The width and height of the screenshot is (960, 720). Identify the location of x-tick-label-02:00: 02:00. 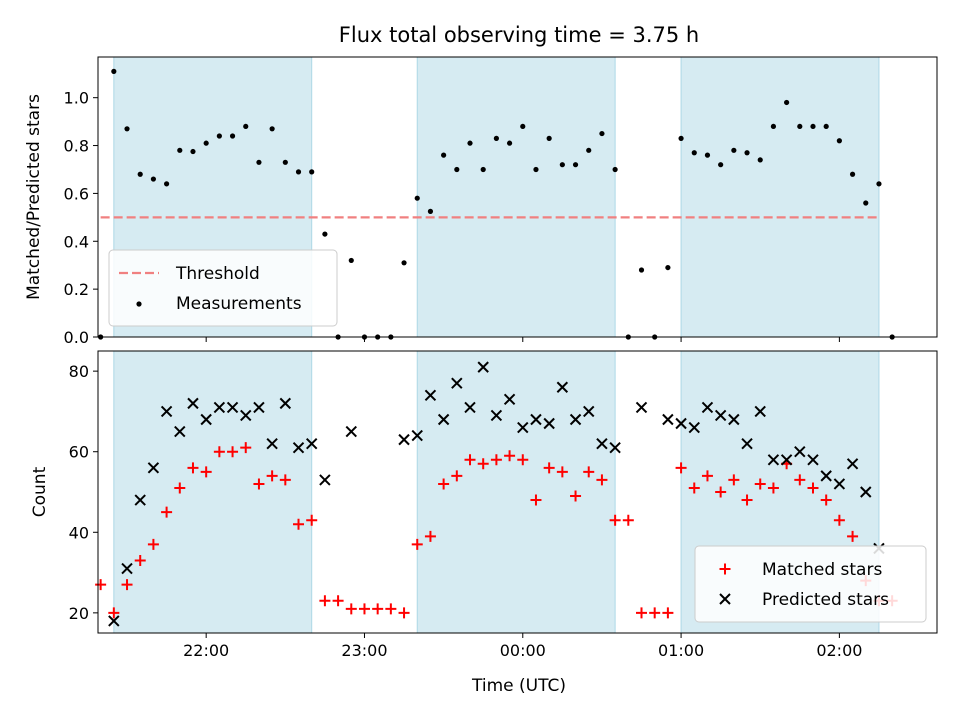
(839, 650).